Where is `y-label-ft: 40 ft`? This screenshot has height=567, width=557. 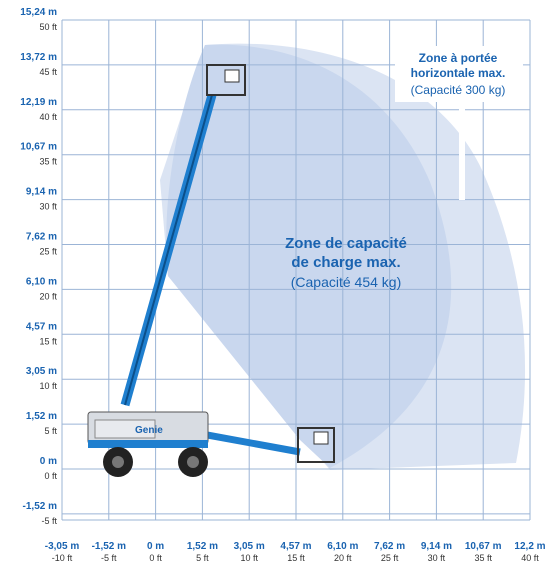
y-label-ft: 40 ft is located at coordinates (48, 117).